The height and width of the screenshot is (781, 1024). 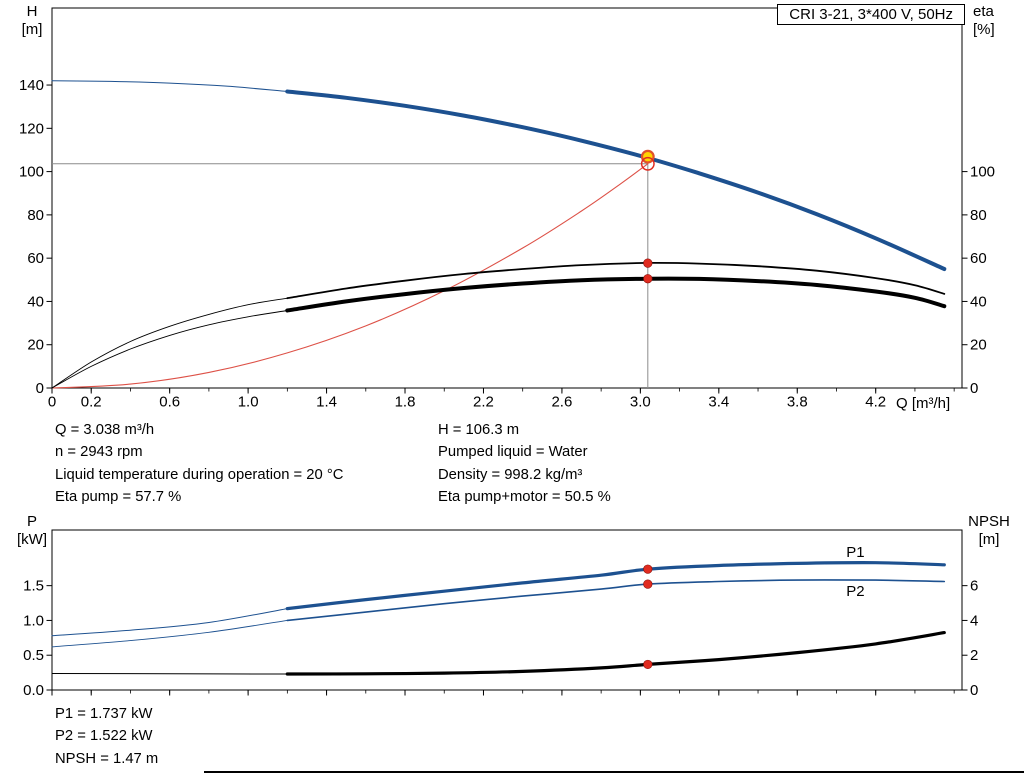 What do you see at coordinates (169, 349) in the screenshot?
I see `eta-pump-motor-curve-thin` at bounding box center [169, 349].